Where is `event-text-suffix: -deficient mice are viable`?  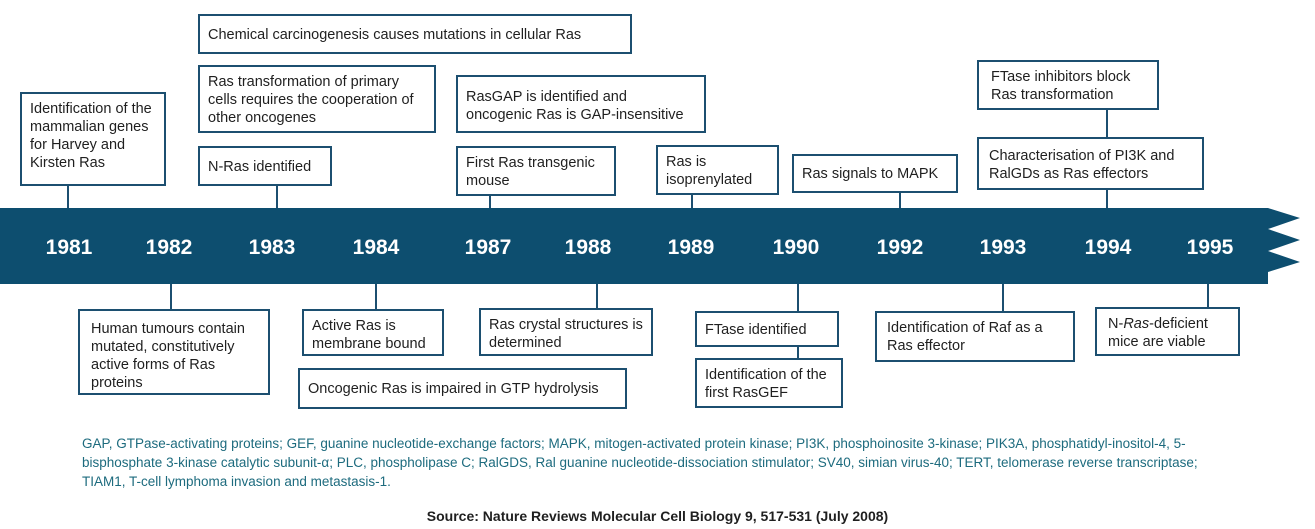
event-text-suffix: -deficient mice are viable is located at coordinates (1158, 333).